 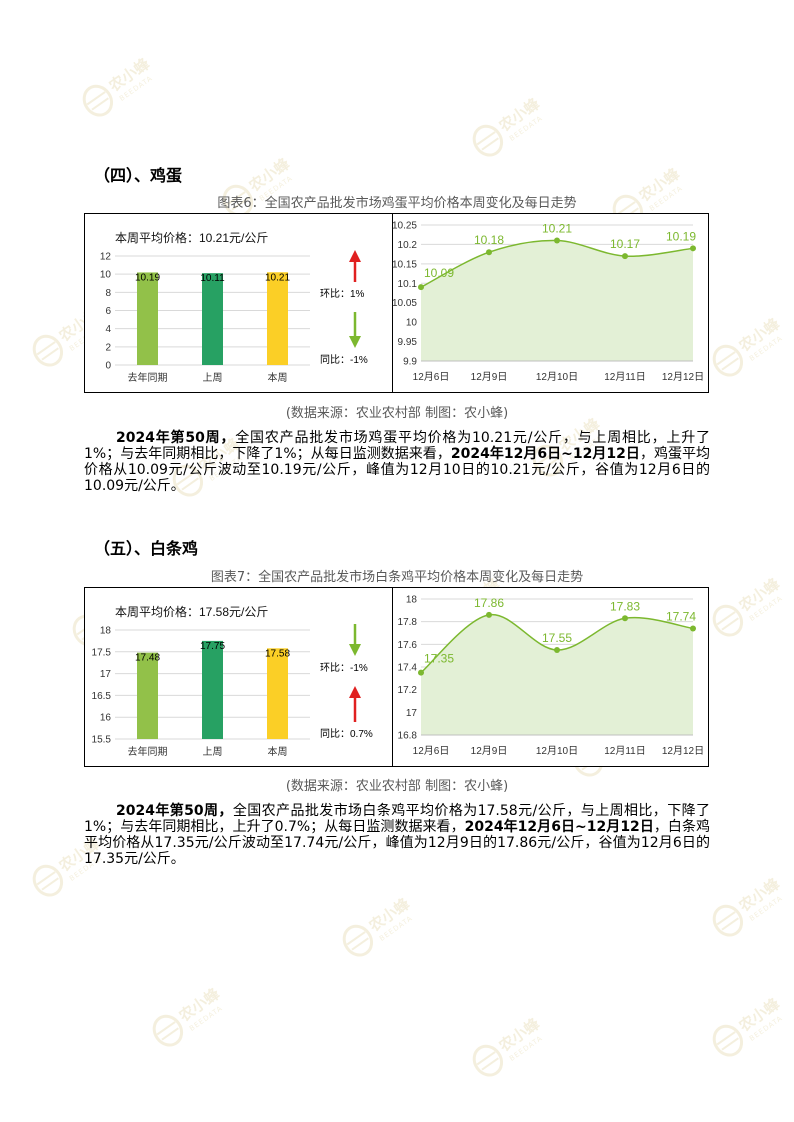 I want to click on figure-title: 图表6：全国农产品批发市场鸡蛋平均价格本周变化及每日走势, so click(x=397, y=203).